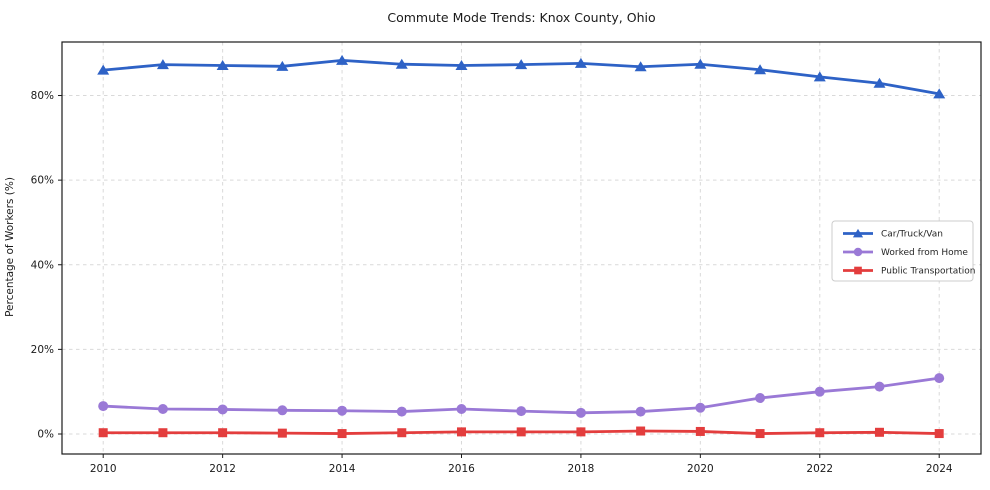  What do you see at coordinates (819, 469) in the screenshot?
I see `x-tick-label: 2022` at bounding box center [819, 469].